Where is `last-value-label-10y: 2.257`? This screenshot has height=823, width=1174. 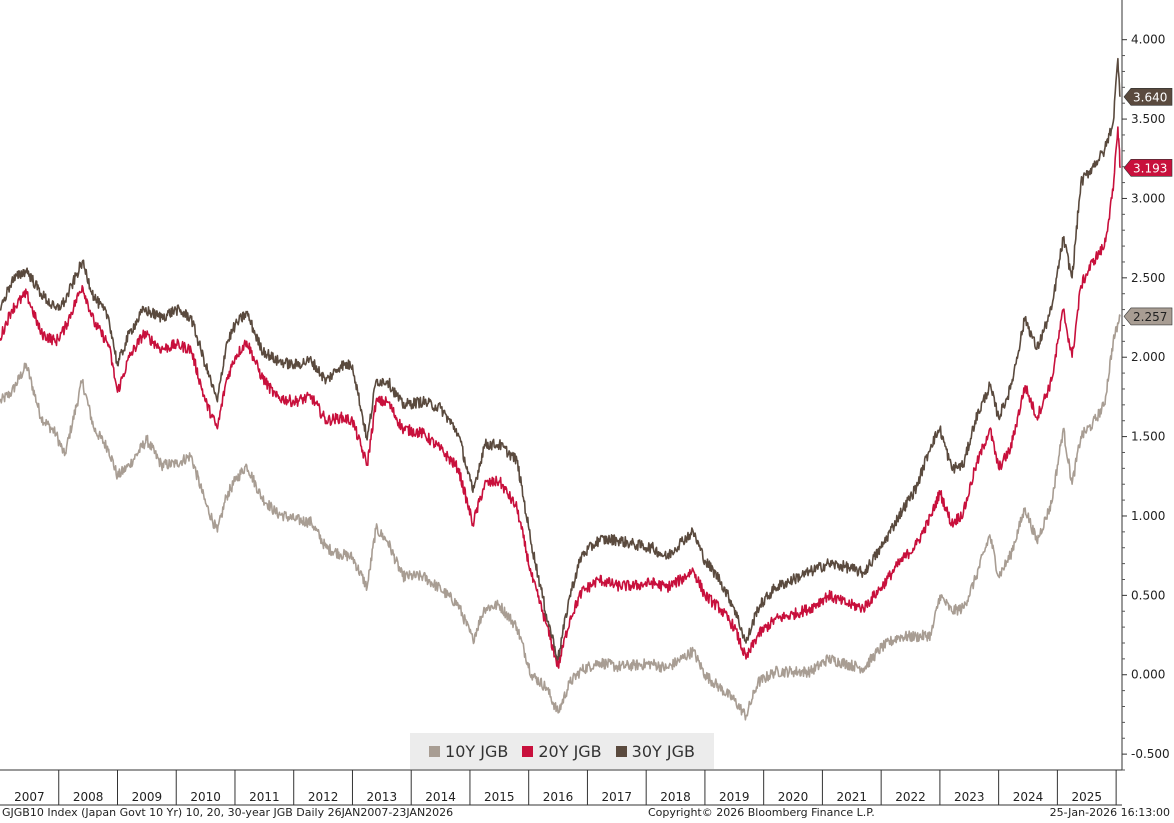 last-value-label-10y: 2.257 is located at coordinates (1150, 317).